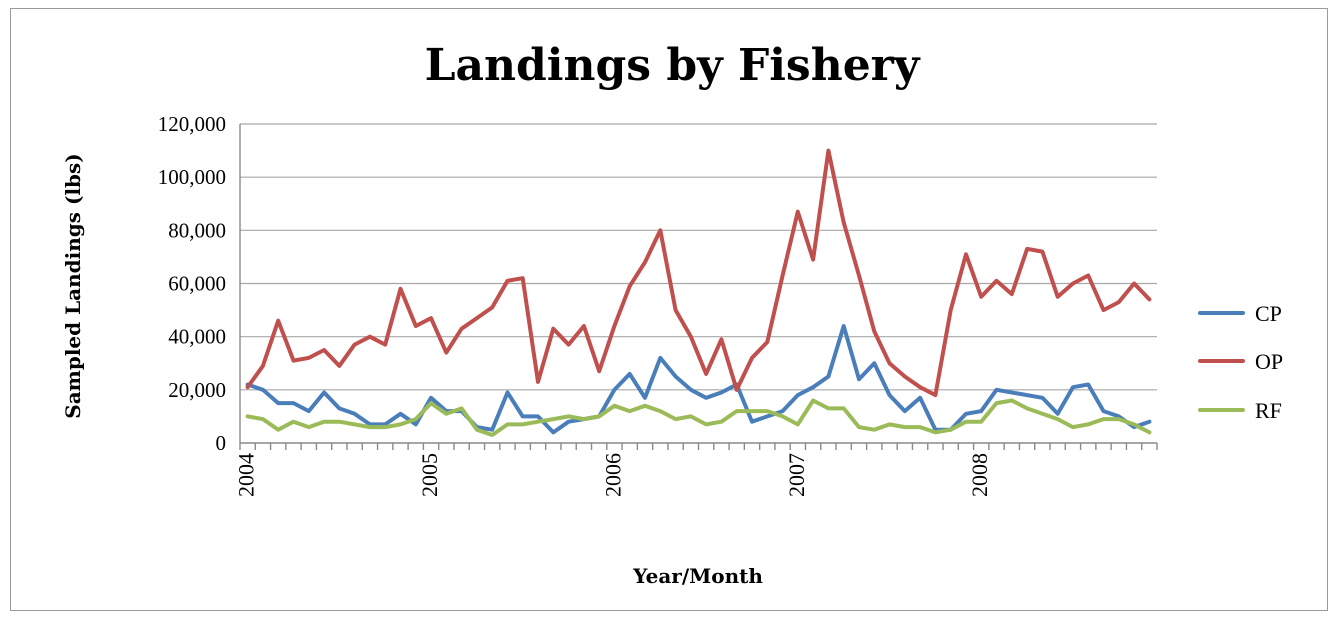 The width and height of the screenshot is (1340, 621). Describe the element at coordinates (221, 443) in the screenshot. I see `y-tick-label: 0` at that location.